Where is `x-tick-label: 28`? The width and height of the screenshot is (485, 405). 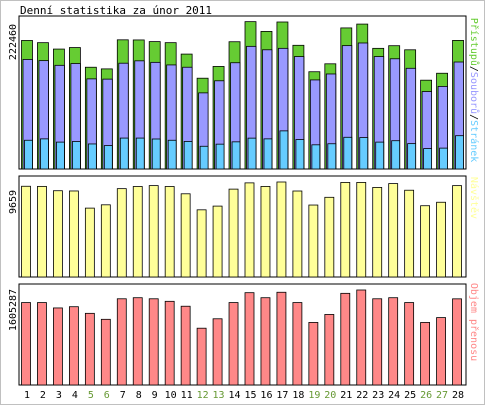
x-tick-label: 28 is located at coordinates (458, 395).